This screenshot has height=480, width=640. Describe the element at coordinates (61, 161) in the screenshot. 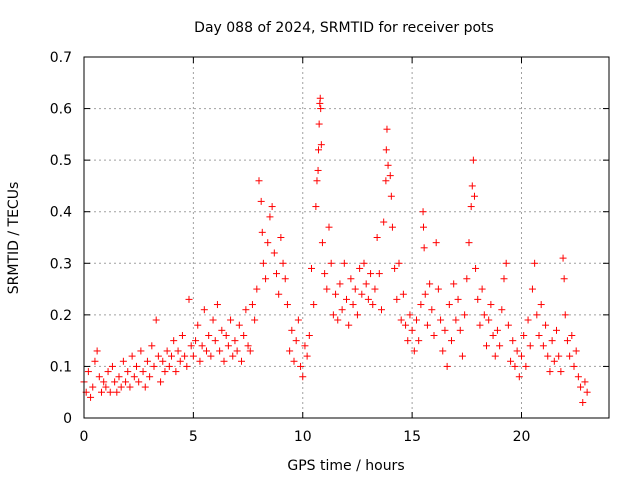

I see `y-tick-label: 0.5` at that location.